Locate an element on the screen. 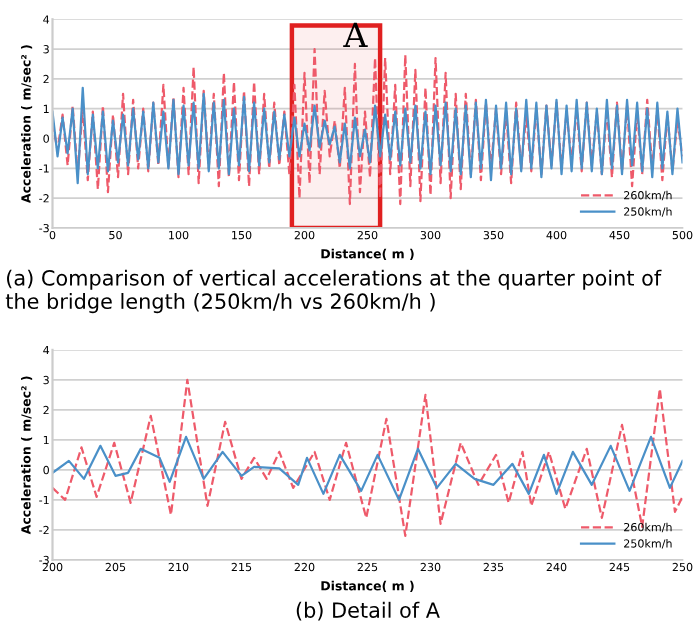 The height and width of the screenshot is (642, 700). text: (b) Detail of A is located at coordinates (368, 611).